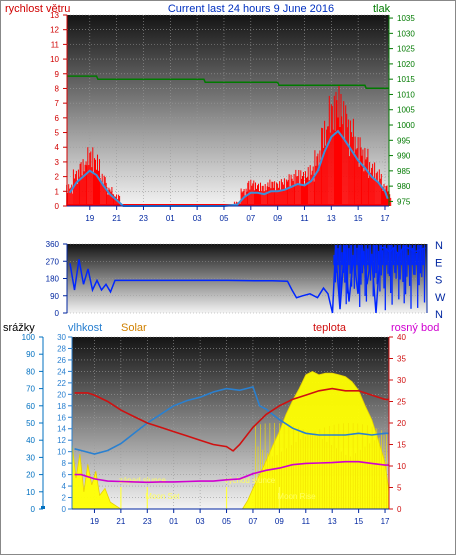 The width and height of the screenshot is (456, 559). Describe the element at coordinates (57, 206) in the screenshot. I see `wind-y-tick-label: 0` at that location.